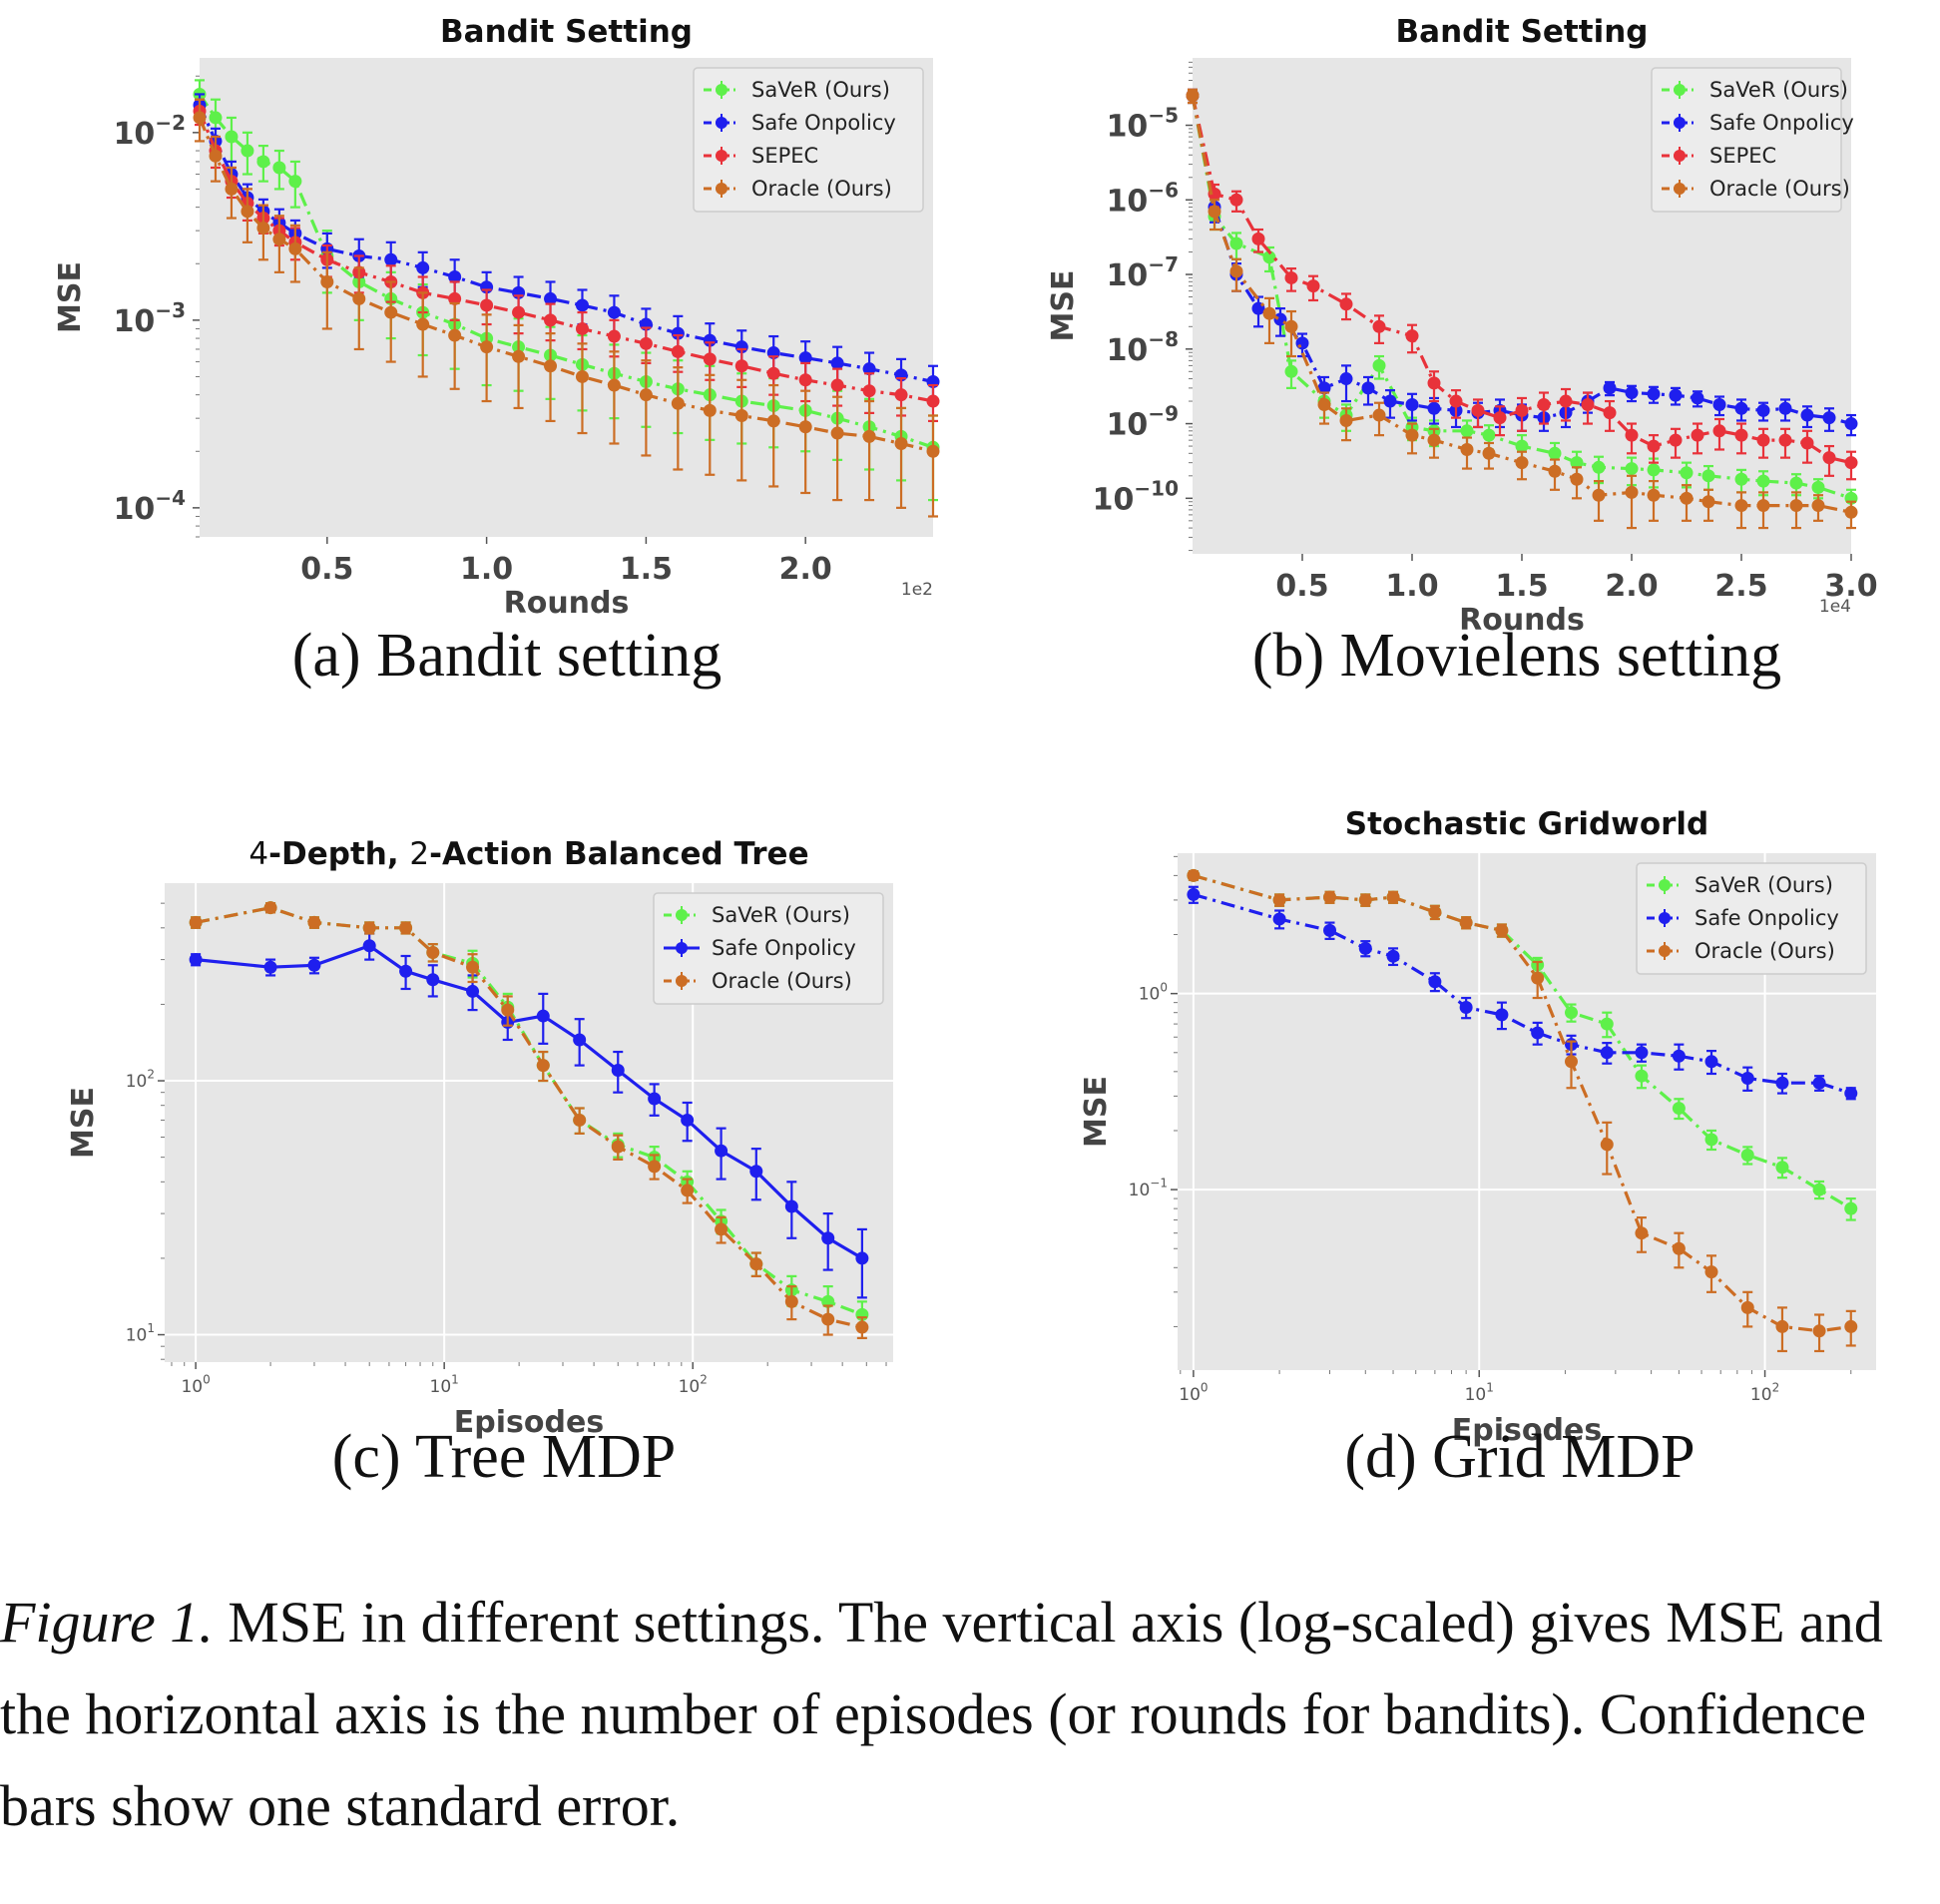 The width and height of the screenshot is (1940, 1904). Describe the element at coordinates (704, 1380) in the screenshot. I see `x-tick-label-2-exp: 2` at that location.